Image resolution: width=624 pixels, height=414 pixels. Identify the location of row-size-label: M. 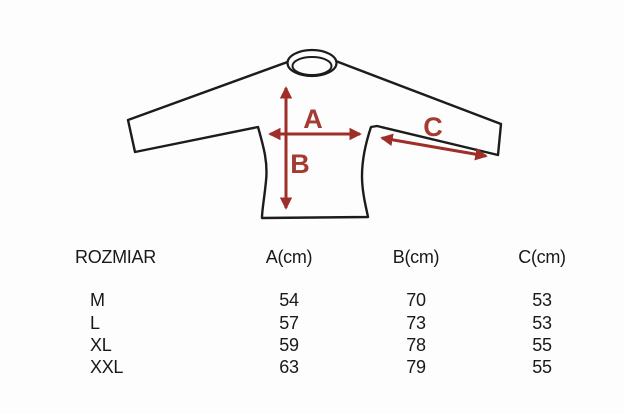
(97, 300).